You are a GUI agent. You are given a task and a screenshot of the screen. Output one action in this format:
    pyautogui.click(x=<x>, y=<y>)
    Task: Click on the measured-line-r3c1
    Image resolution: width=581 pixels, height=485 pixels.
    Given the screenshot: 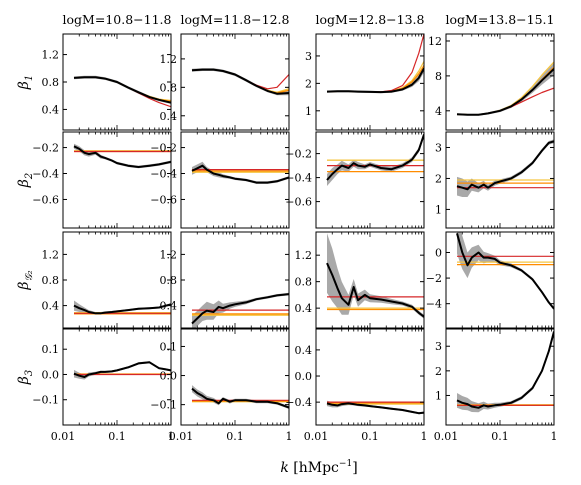 What is the action you would take?
    pyautogui.click(x=122, y=309)
    